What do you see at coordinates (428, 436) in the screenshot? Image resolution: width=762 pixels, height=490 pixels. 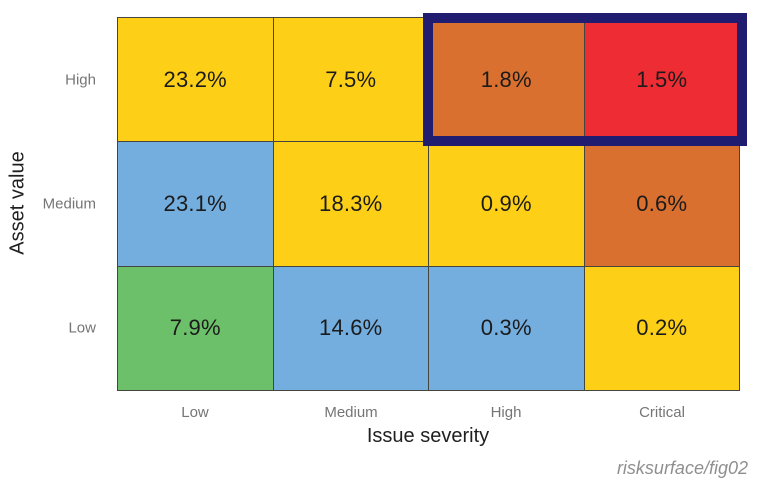 I see `x-axis-label: Issue severity` at bounding box center [428, 436].